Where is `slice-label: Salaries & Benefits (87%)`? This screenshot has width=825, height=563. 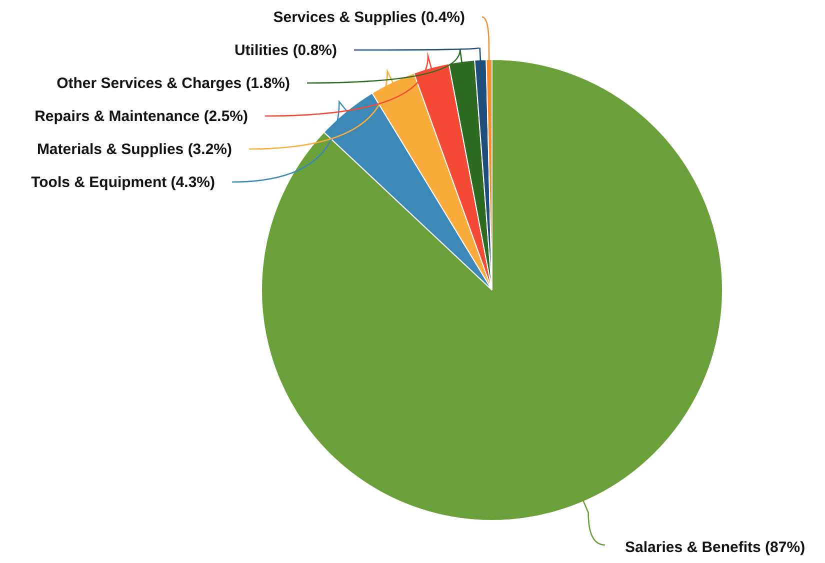 slice-label: Salaries & Benefits (87%) is located at coordinates (715, 547).